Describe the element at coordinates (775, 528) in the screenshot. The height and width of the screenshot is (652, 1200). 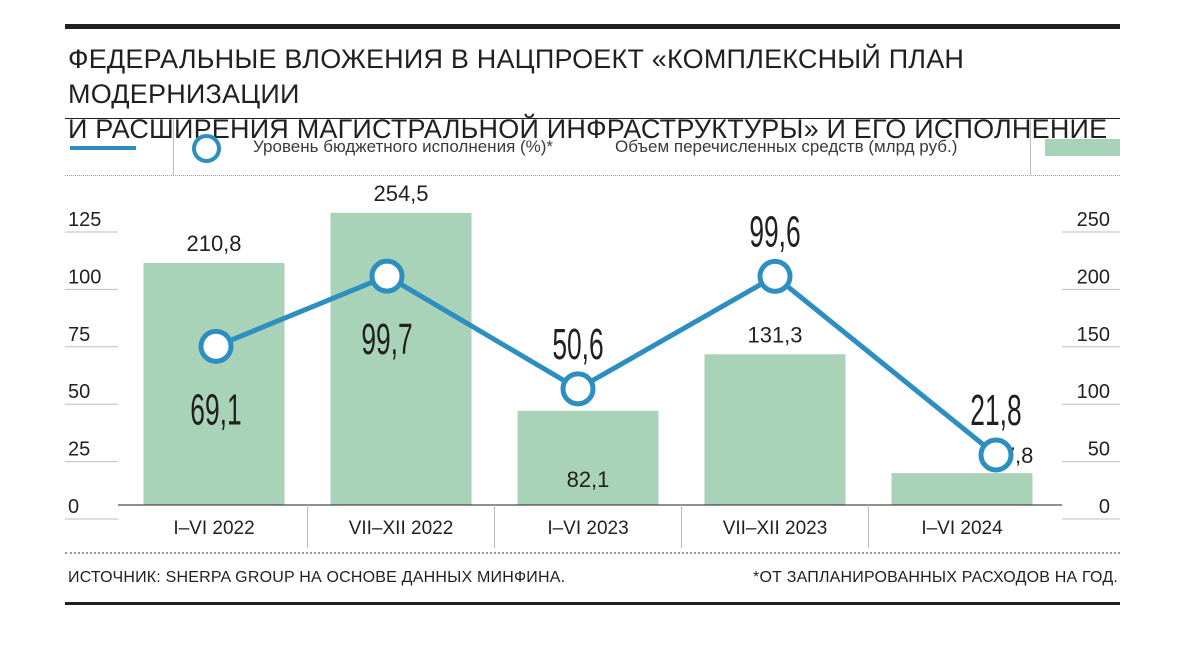
I see `x-axis-category-label: VII–XII 2023` at that location.